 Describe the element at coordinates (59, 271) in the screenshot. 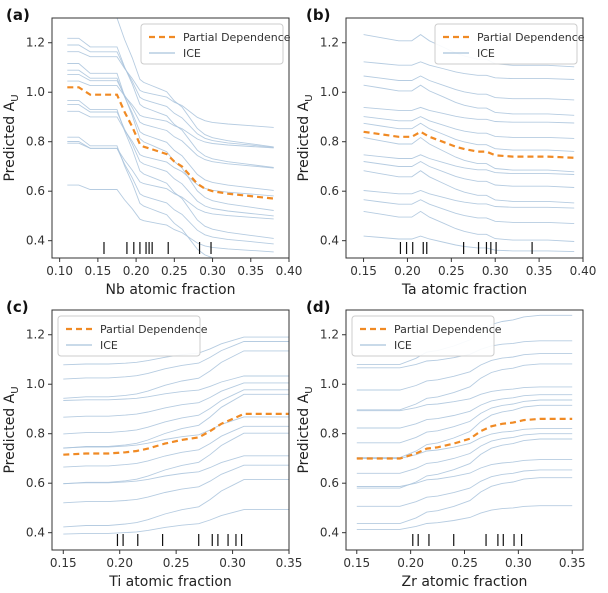

I see `x-tick-label: 0.10` at that location.